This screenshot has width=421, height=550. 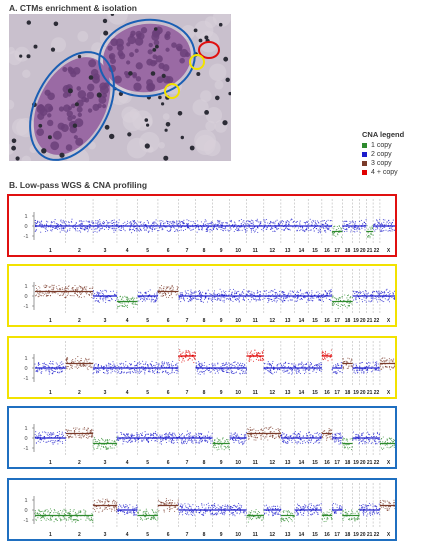 I want to click on legend-label: 4 + copy, so click(x=384, y=172).